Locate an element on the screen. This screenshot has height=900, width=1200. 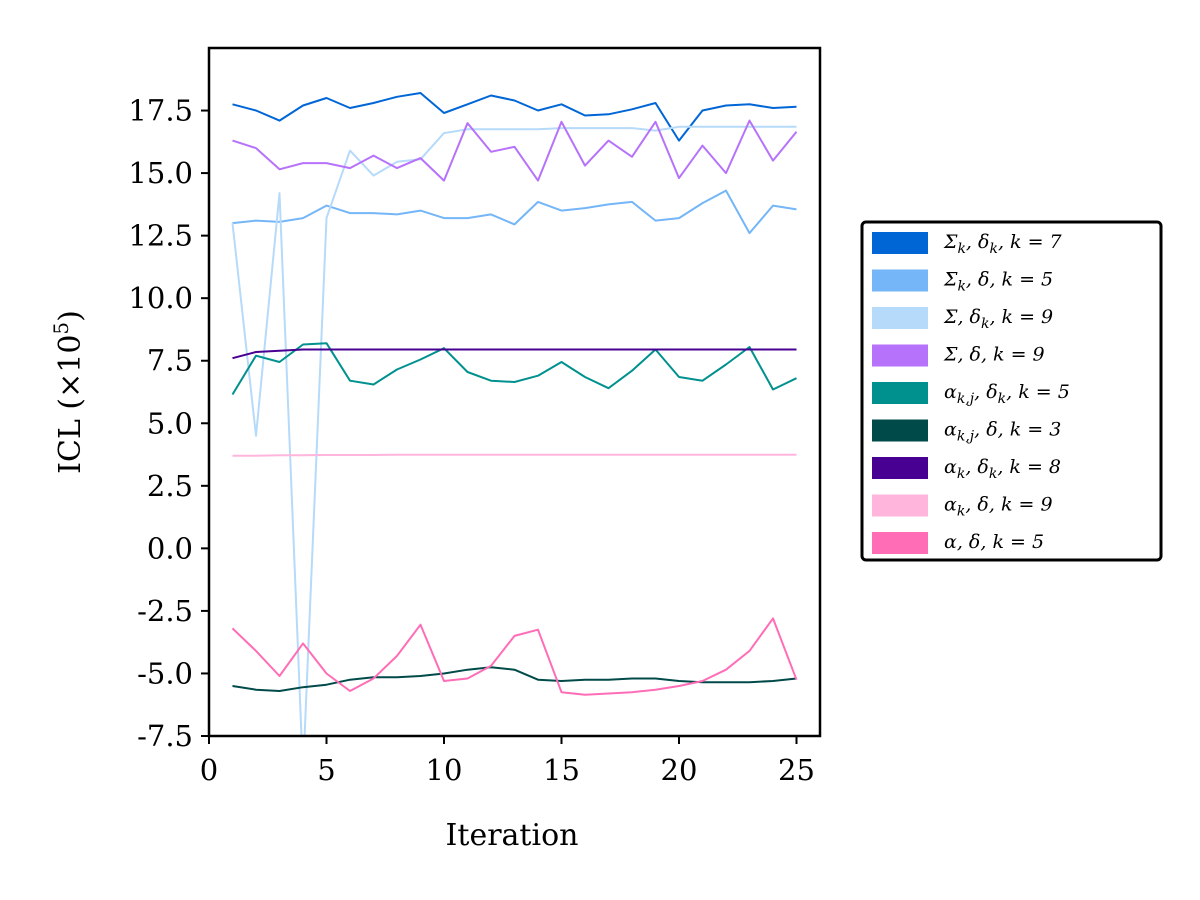
x-axis: 0 5 10 15 20 25 is located at coordinates (507, 761).